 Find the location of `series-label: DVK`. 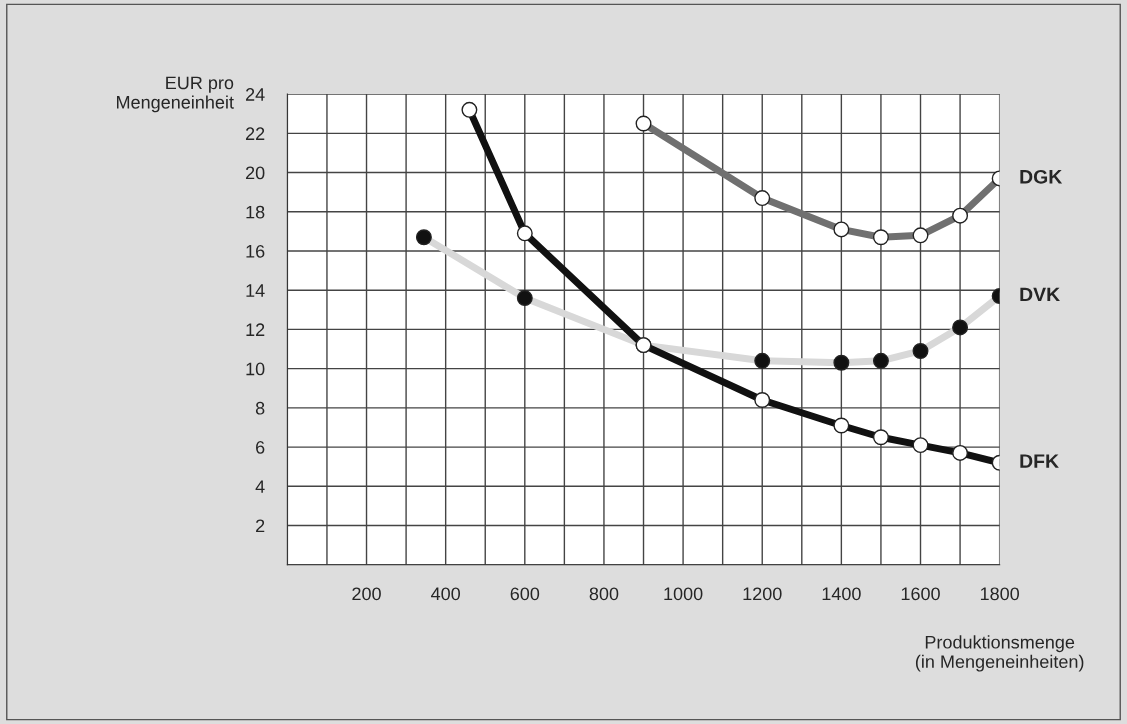

series-label: DVK is located at coordinates (1040, 294).